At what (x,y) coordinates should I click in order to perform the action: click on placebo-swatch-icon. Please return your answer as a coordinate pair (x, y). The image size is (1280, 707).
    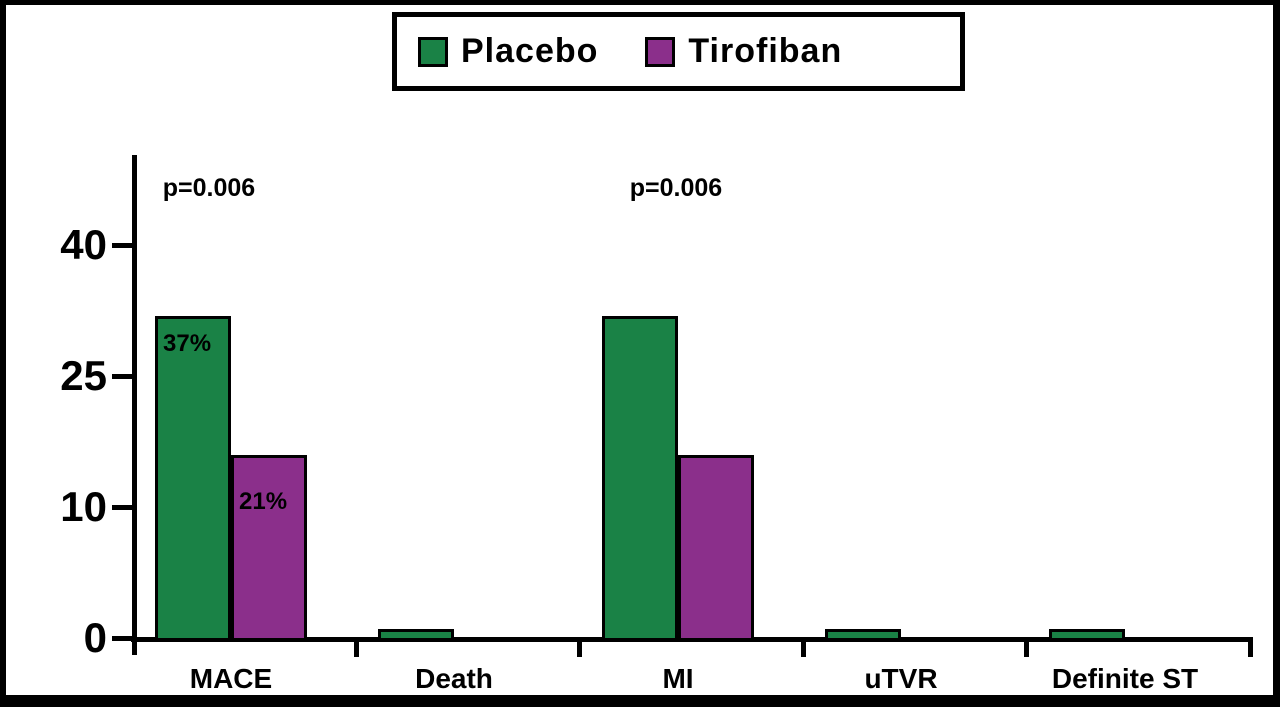
    Looking at the image, I should click on (433, 51).